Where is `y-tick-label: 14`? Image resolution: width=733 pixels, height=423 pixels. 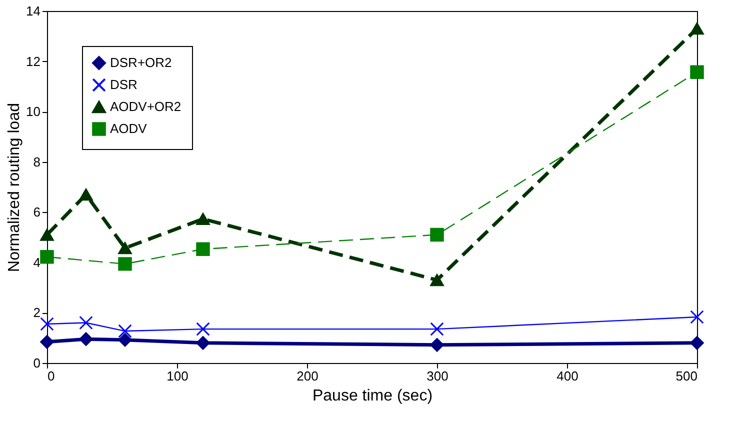
y-tick-label: 14 is located at coordinates (33, 11).